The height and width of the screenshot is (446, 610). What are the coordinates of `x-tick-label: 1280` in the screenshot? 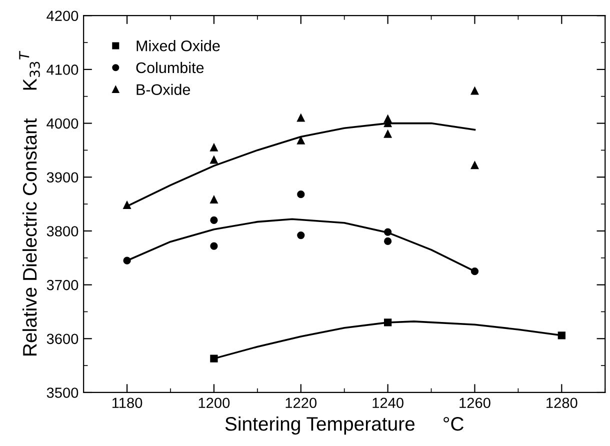 It's located at (562, 403).